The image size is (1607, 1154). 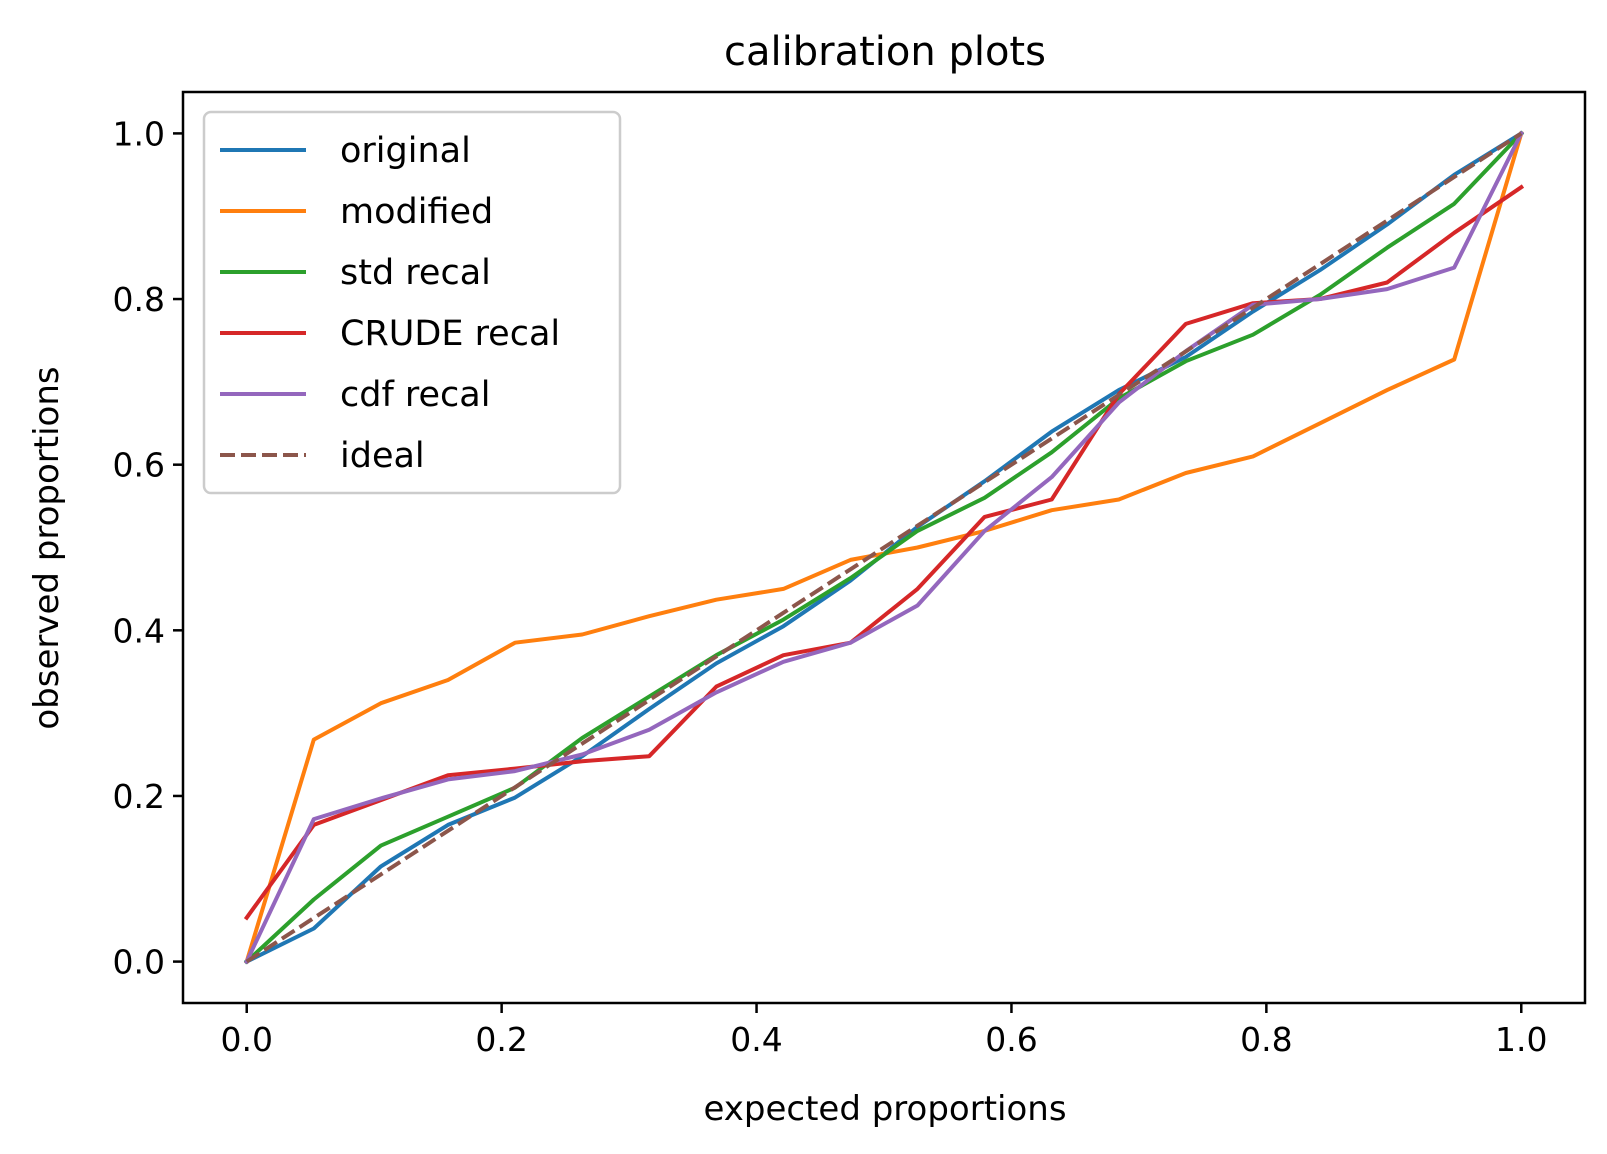 What do you see at coordinates (246, 1039) in the screenshot?
I see `x-tick-label: 0.0` at bounding box center [246, 1039].